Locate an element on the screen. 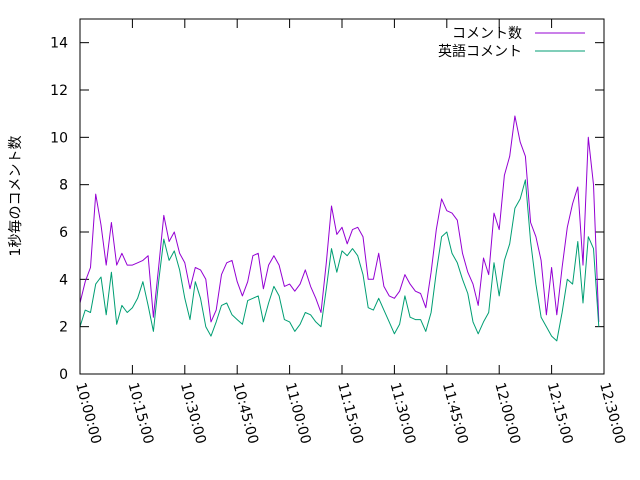 The height and width of the screenshot is (480, 640). x-tick-label: 10:15:00 is located at coordinates (141, 413).